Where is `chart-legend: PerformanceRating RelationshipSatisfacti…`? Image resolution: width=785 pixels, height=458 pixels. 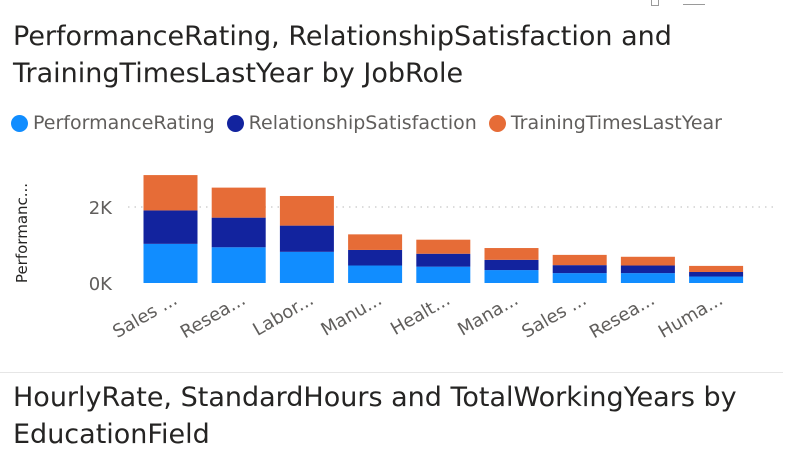
chart-legend: PerformanceRating RelationshipSatisfacti… is located at coordinates (372, 123).